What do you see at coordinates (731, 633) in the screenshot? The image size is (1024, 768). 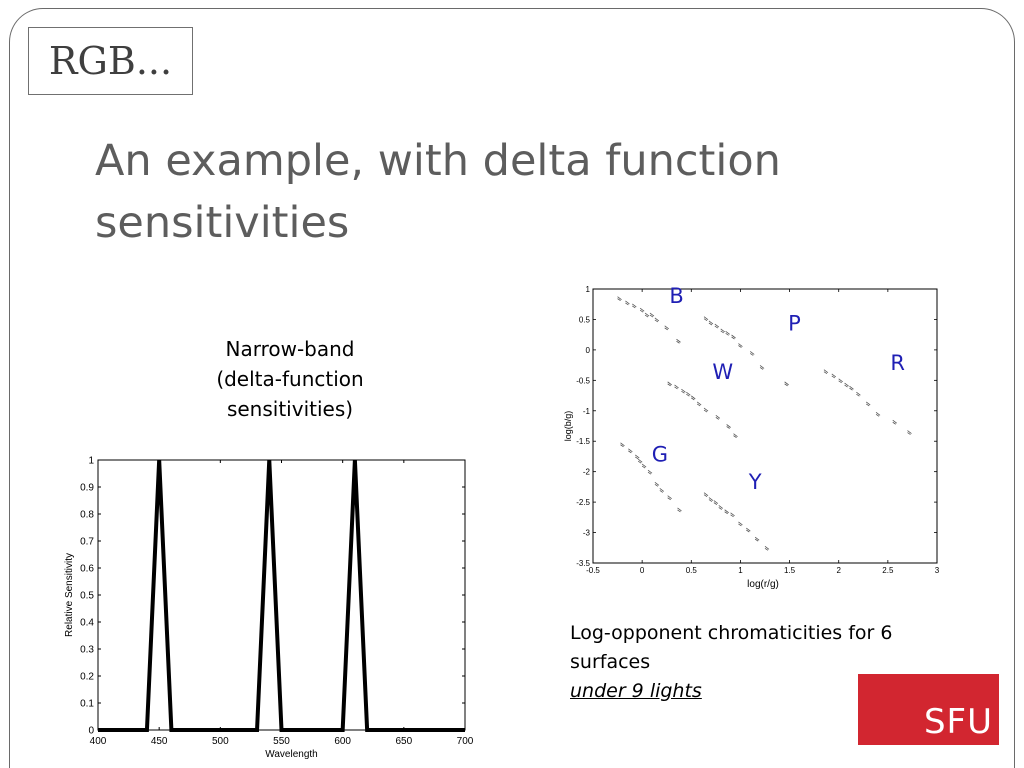 I see `chromaticity-caption-line-1: Log-opponent chromaticities for 6` at bounding box center [731, 633].